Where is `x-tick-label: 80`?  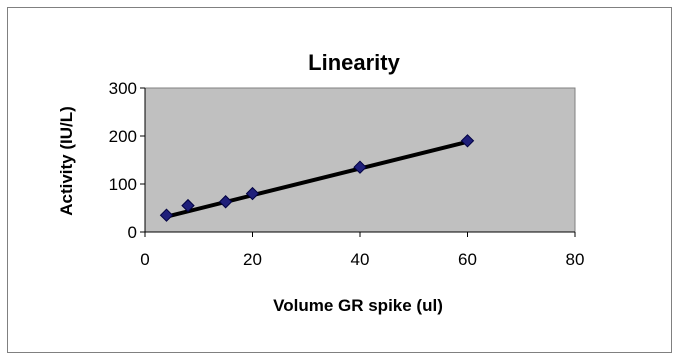
x-tick-label: 80 is located at coordinates (575, 259).